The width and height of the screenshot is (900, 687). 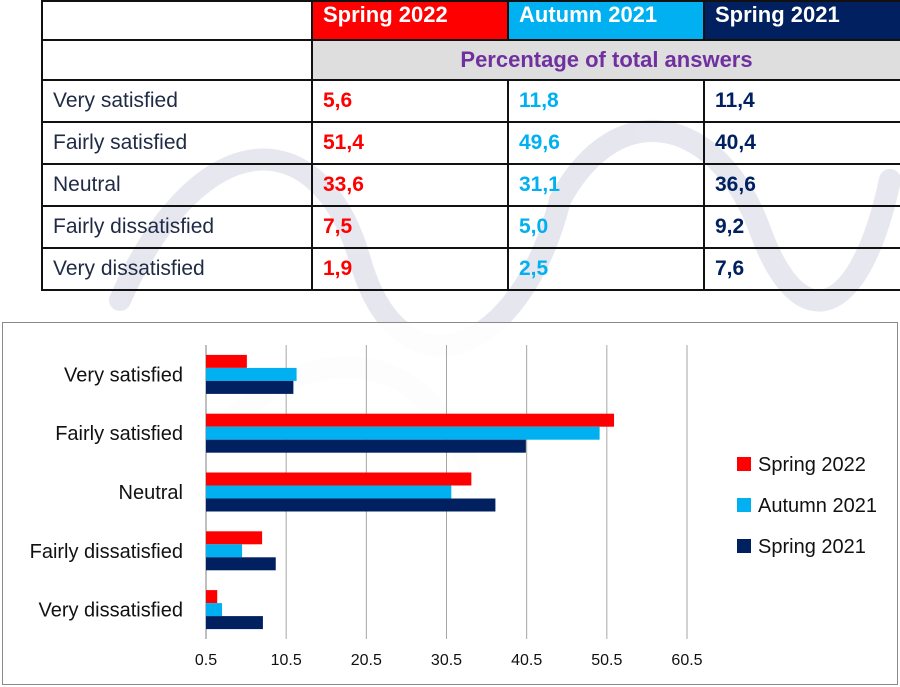 What do you see at coordinates (366, 660) in the screenshot?
I see `x-tick-label: 20.5` at bounding box center [366, 660].